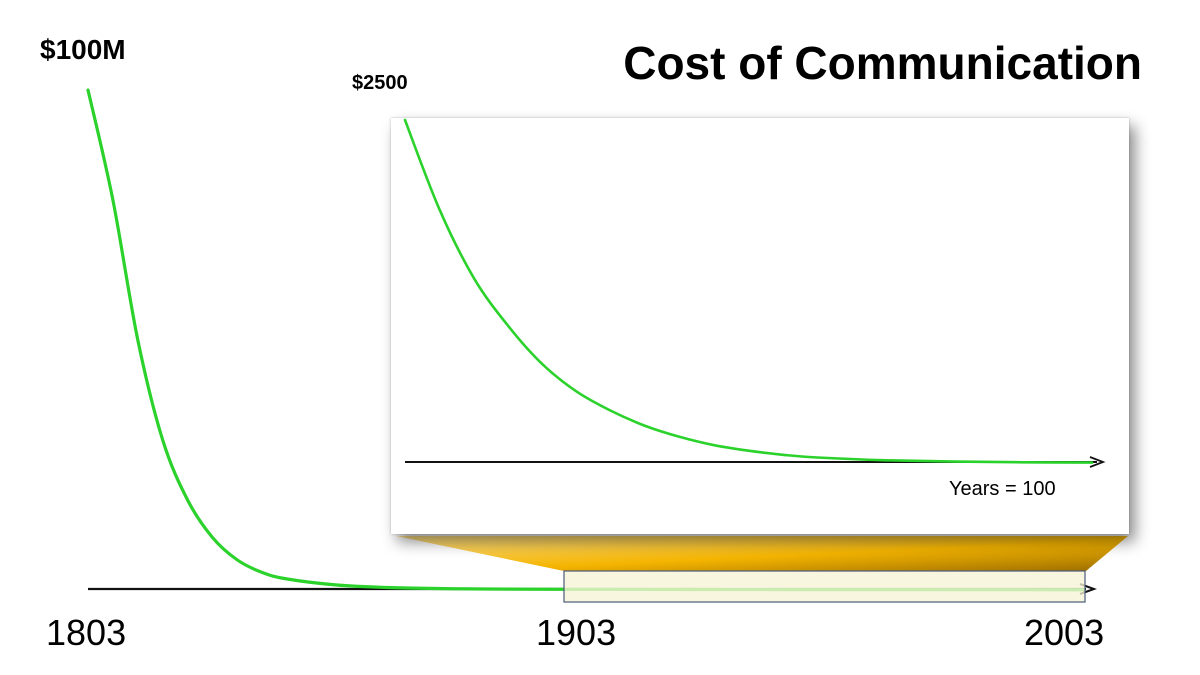  What do you see at coordinates (86, 632) in the screenshot?
I see `x-tick-label: 1803` at bounding box center [86, 632].